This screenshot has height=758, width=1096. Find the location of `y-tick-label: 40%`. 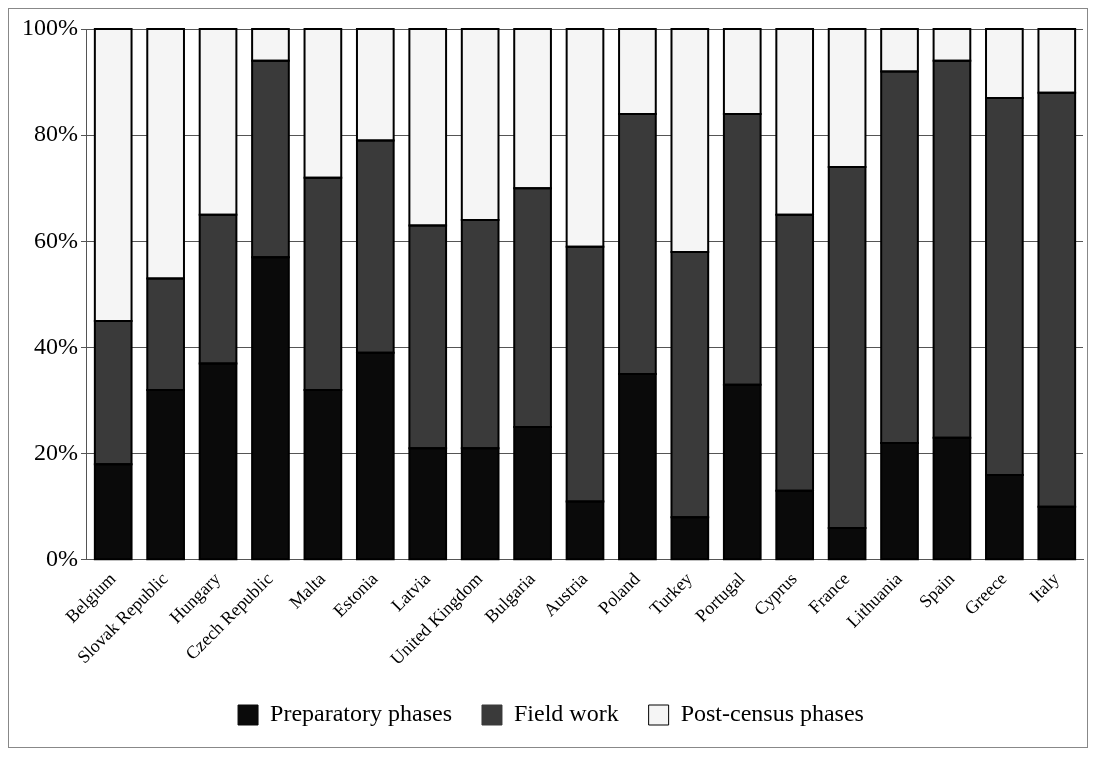

y-tick-label: 40% is located at coordinates (55, 345).